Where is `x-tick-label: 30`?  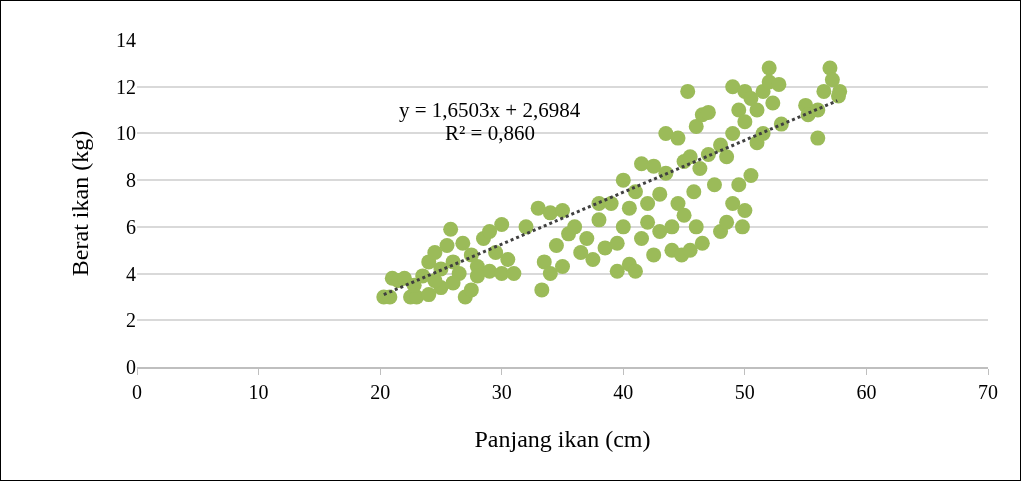
x-tick-label: 30 is located at coordinates (501, 392).